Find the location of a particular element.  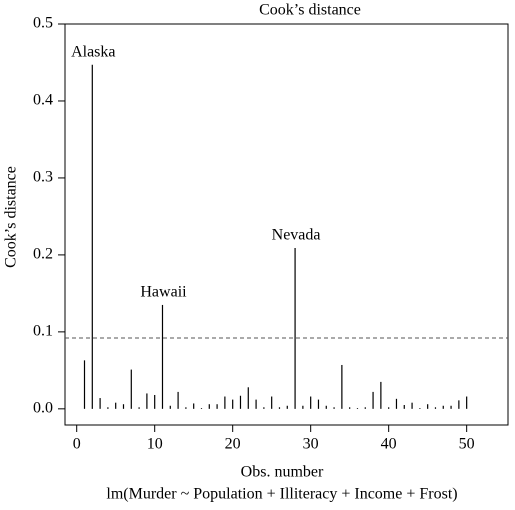

x-tick-label: 20 is located at coordinates (233, 444).